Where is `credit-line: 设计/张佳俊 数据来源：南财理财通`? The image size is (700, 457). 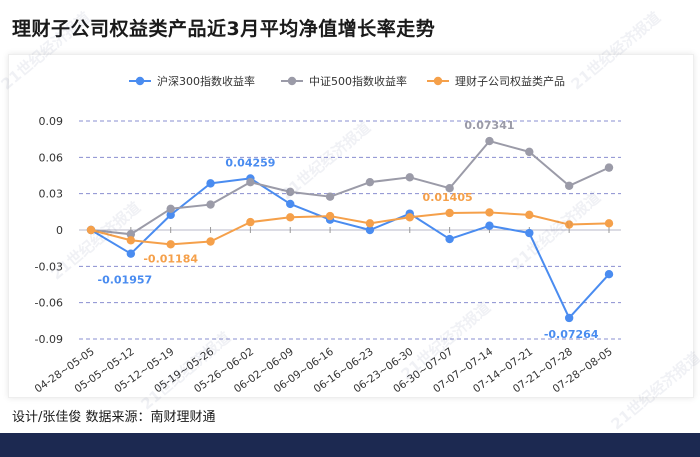
credit-line: 设计/张佳俊 数据来源：南财理财通 is located at coordinates (114, 417).